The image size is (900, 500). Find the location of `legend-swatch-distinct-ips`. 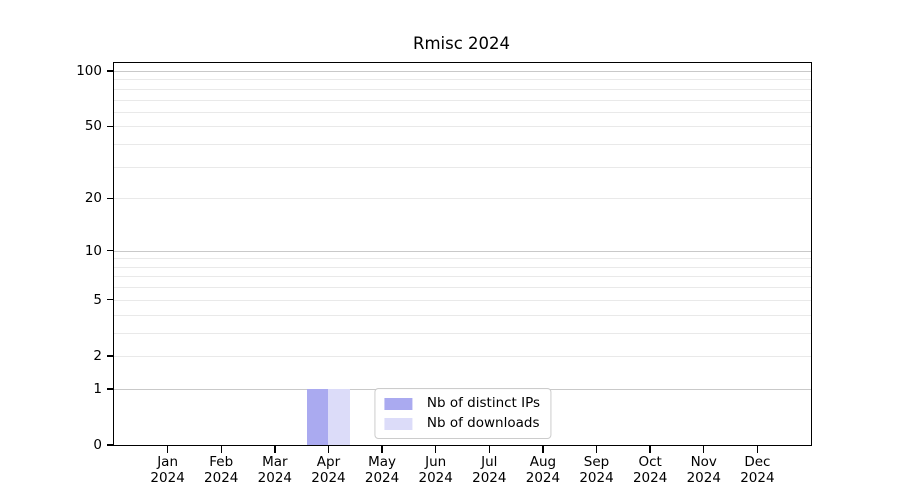

legend-swatch-distinct-ips is located at coordinates (397, 403).